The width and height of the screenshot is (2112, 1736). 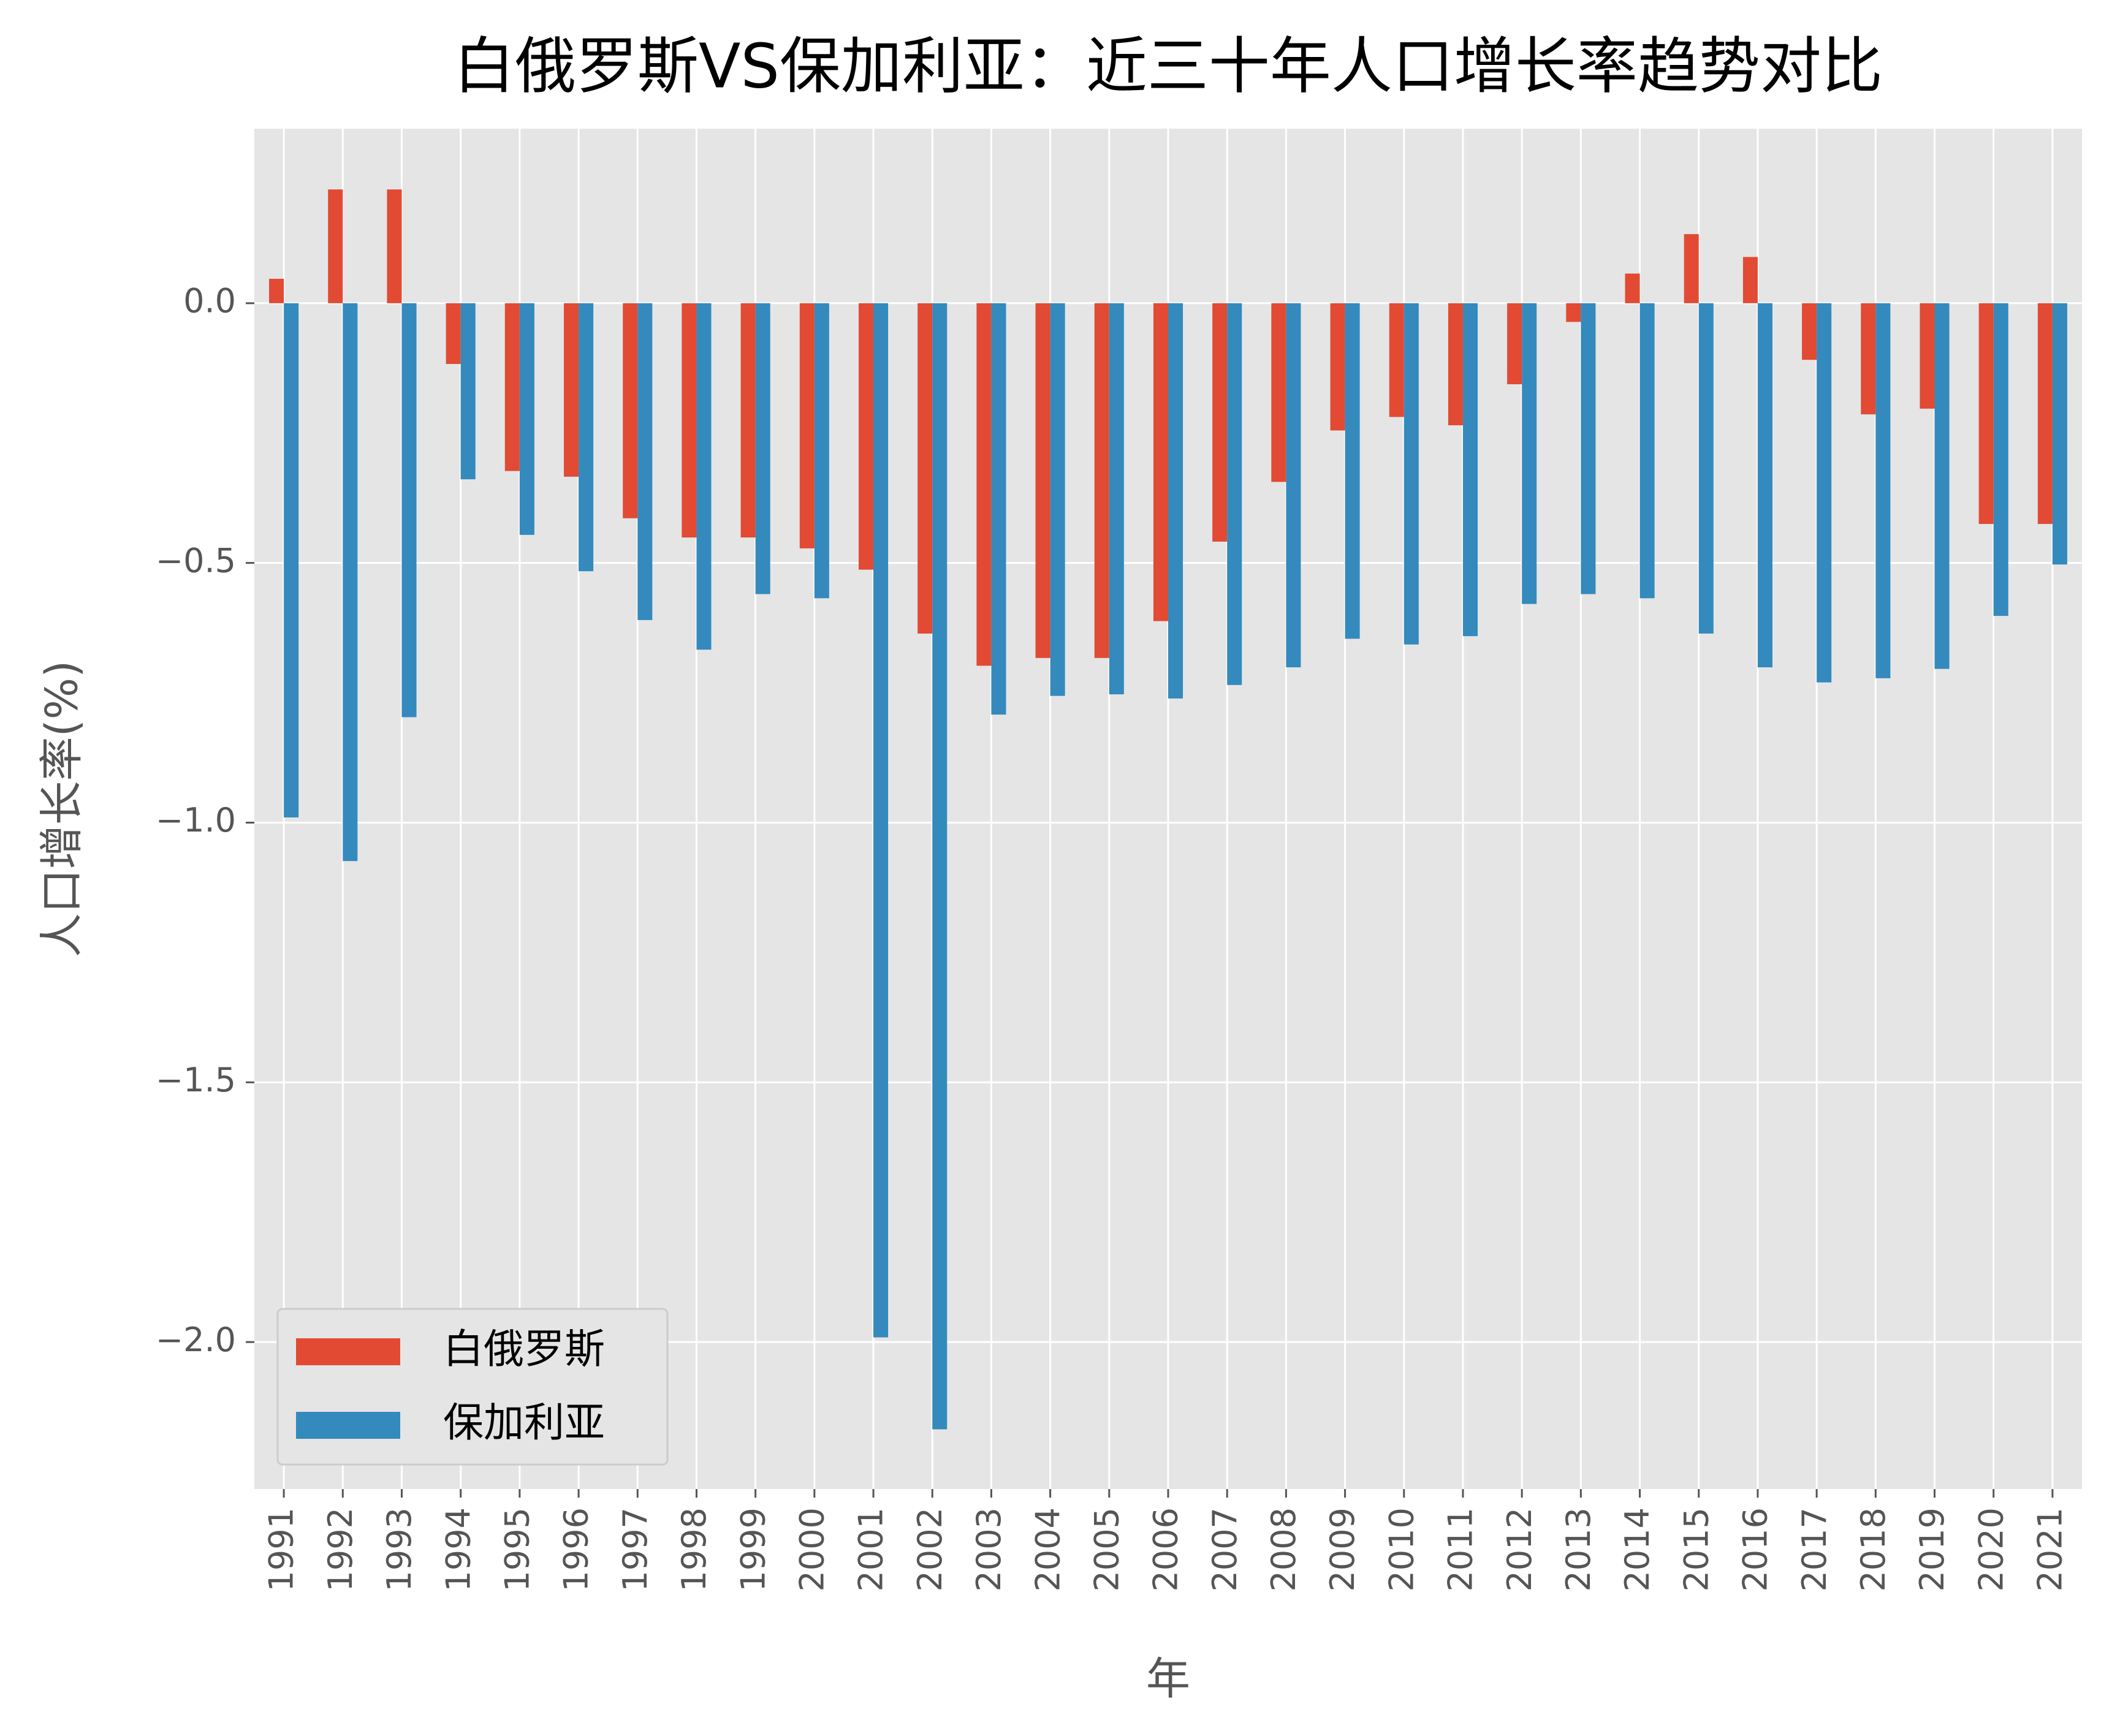 What do you see at coordinates (1168, 66) in the screenshot?
I see `chart-title: 白俄罗斯VS保加利亚：近三十年人口增长率趋势对比` at bounding box center [1168, 66].